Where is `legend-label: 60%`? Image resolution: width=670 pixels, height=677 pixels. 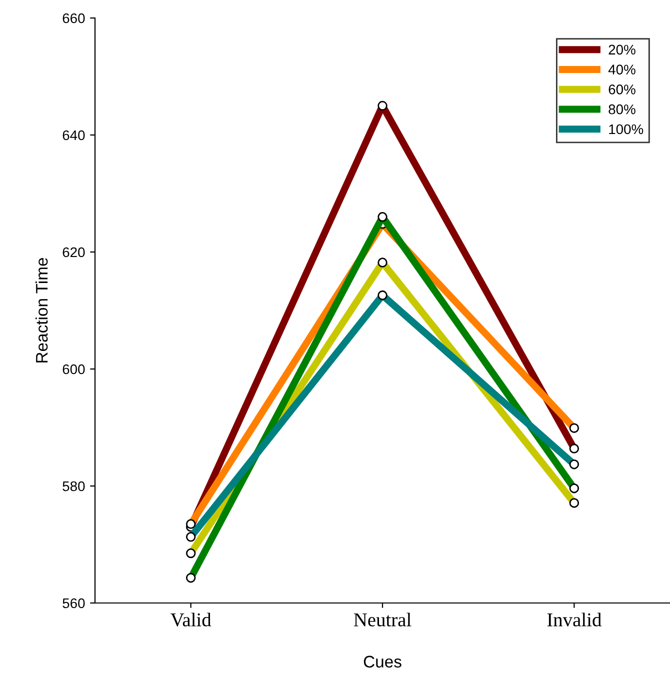 legend-label: 60% is located at coordinates (622, 89).